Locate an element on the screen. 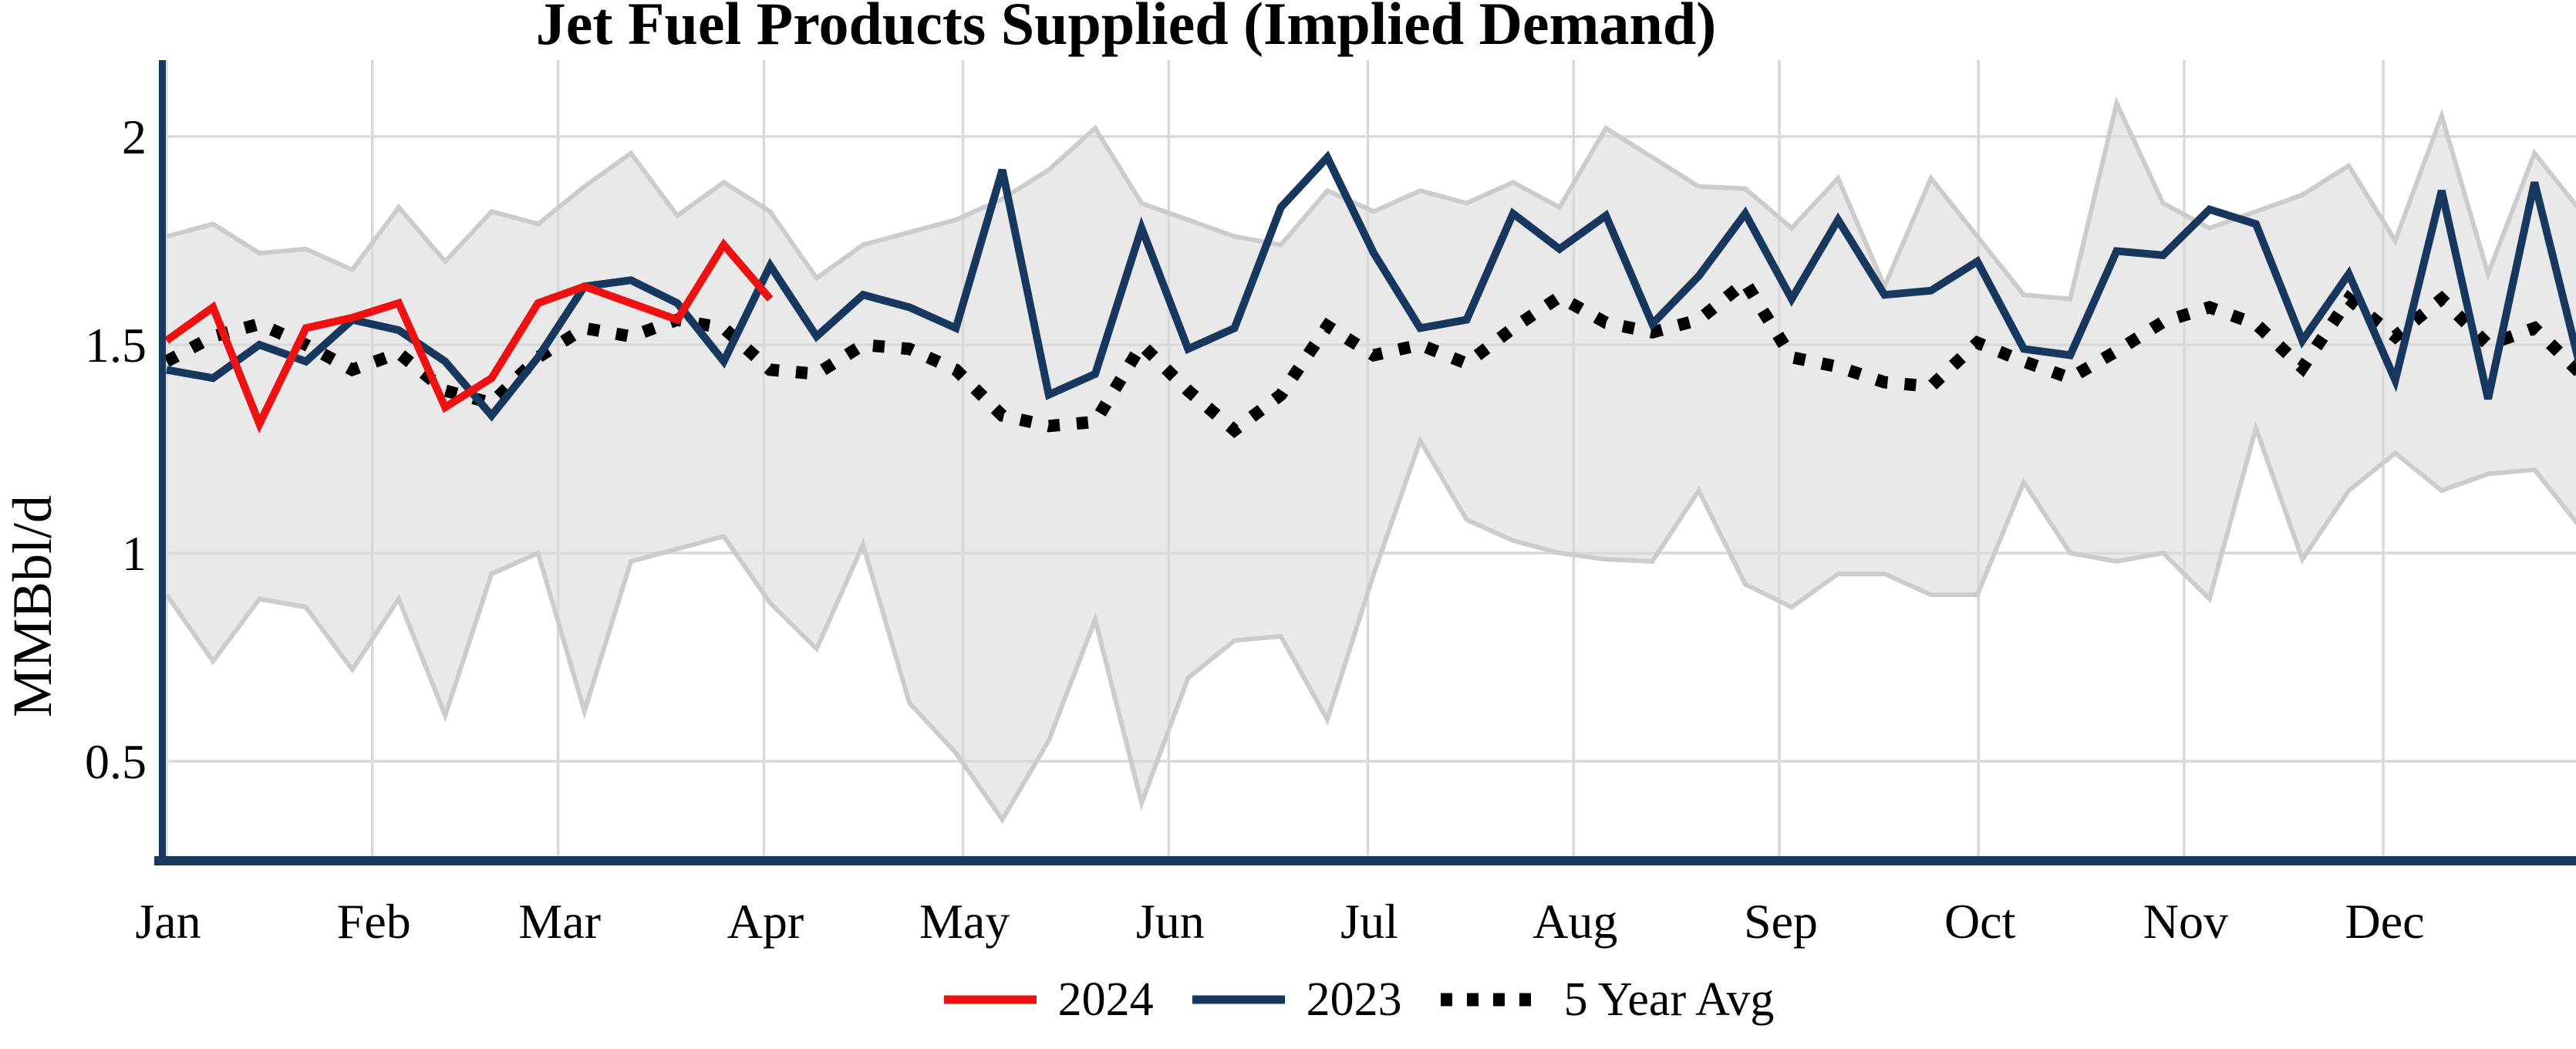 This screenshot has height=1049, width=2576. y-tick-label-0.5: 0.5 is located at coordinates (116, 762).